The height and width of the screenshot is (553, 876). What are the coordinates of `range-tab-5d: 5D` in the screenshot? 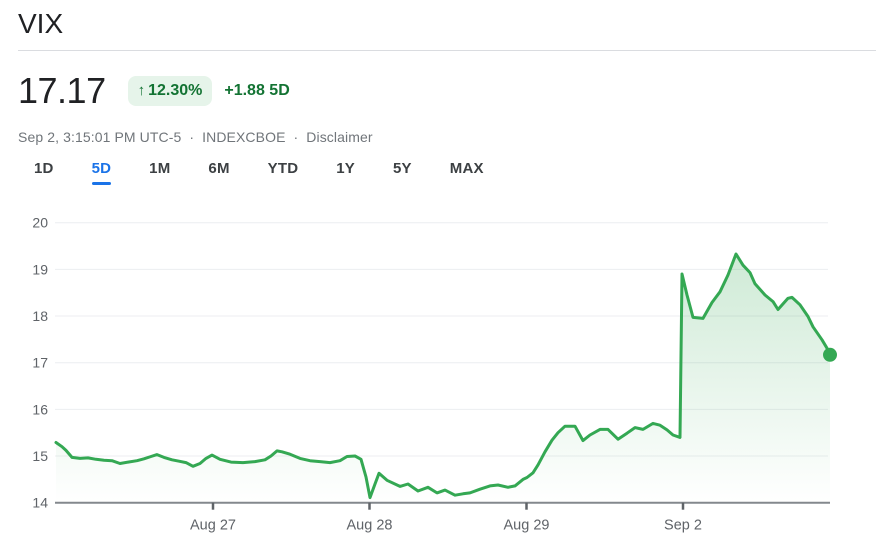 It's located at (101, 172).